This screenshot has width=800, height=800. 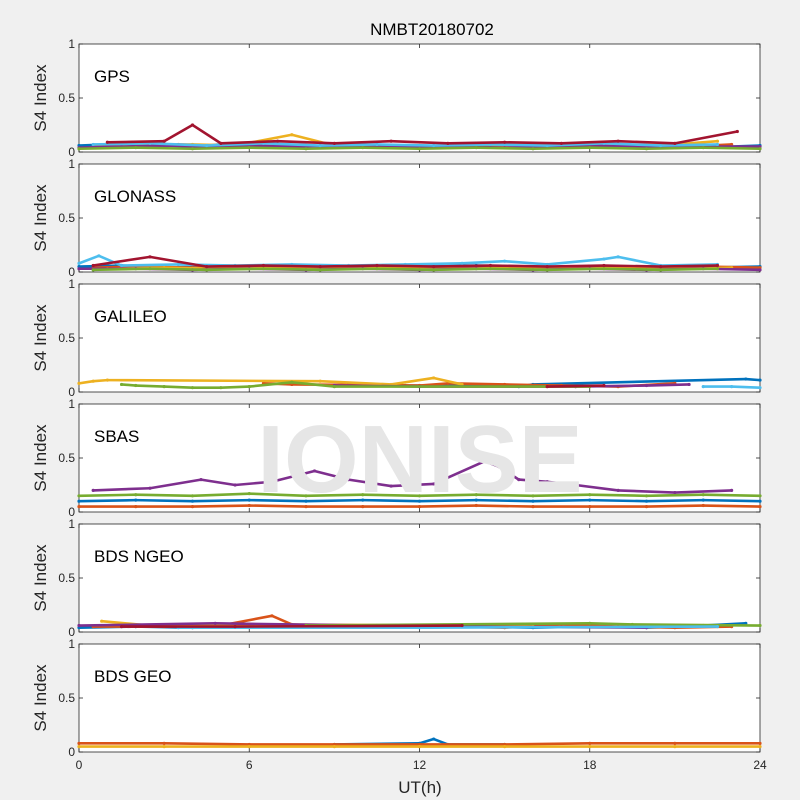 I want to click on panel-label: GPS, so click(x=112, y=76).